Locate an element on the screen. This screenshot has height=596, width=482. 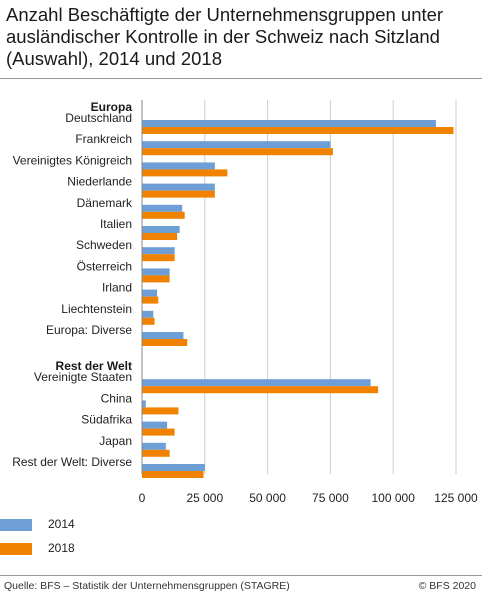
x-tick-label-3: 75 000 is located at coordinates (330, 498).